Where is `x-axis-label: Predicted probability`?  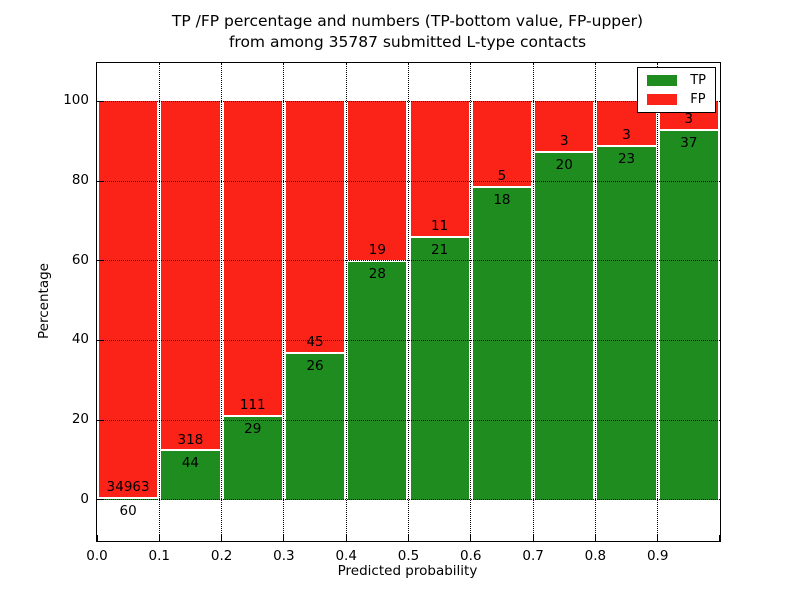
x-axis-label: Predicted probability is located at coordinates (407, 571).